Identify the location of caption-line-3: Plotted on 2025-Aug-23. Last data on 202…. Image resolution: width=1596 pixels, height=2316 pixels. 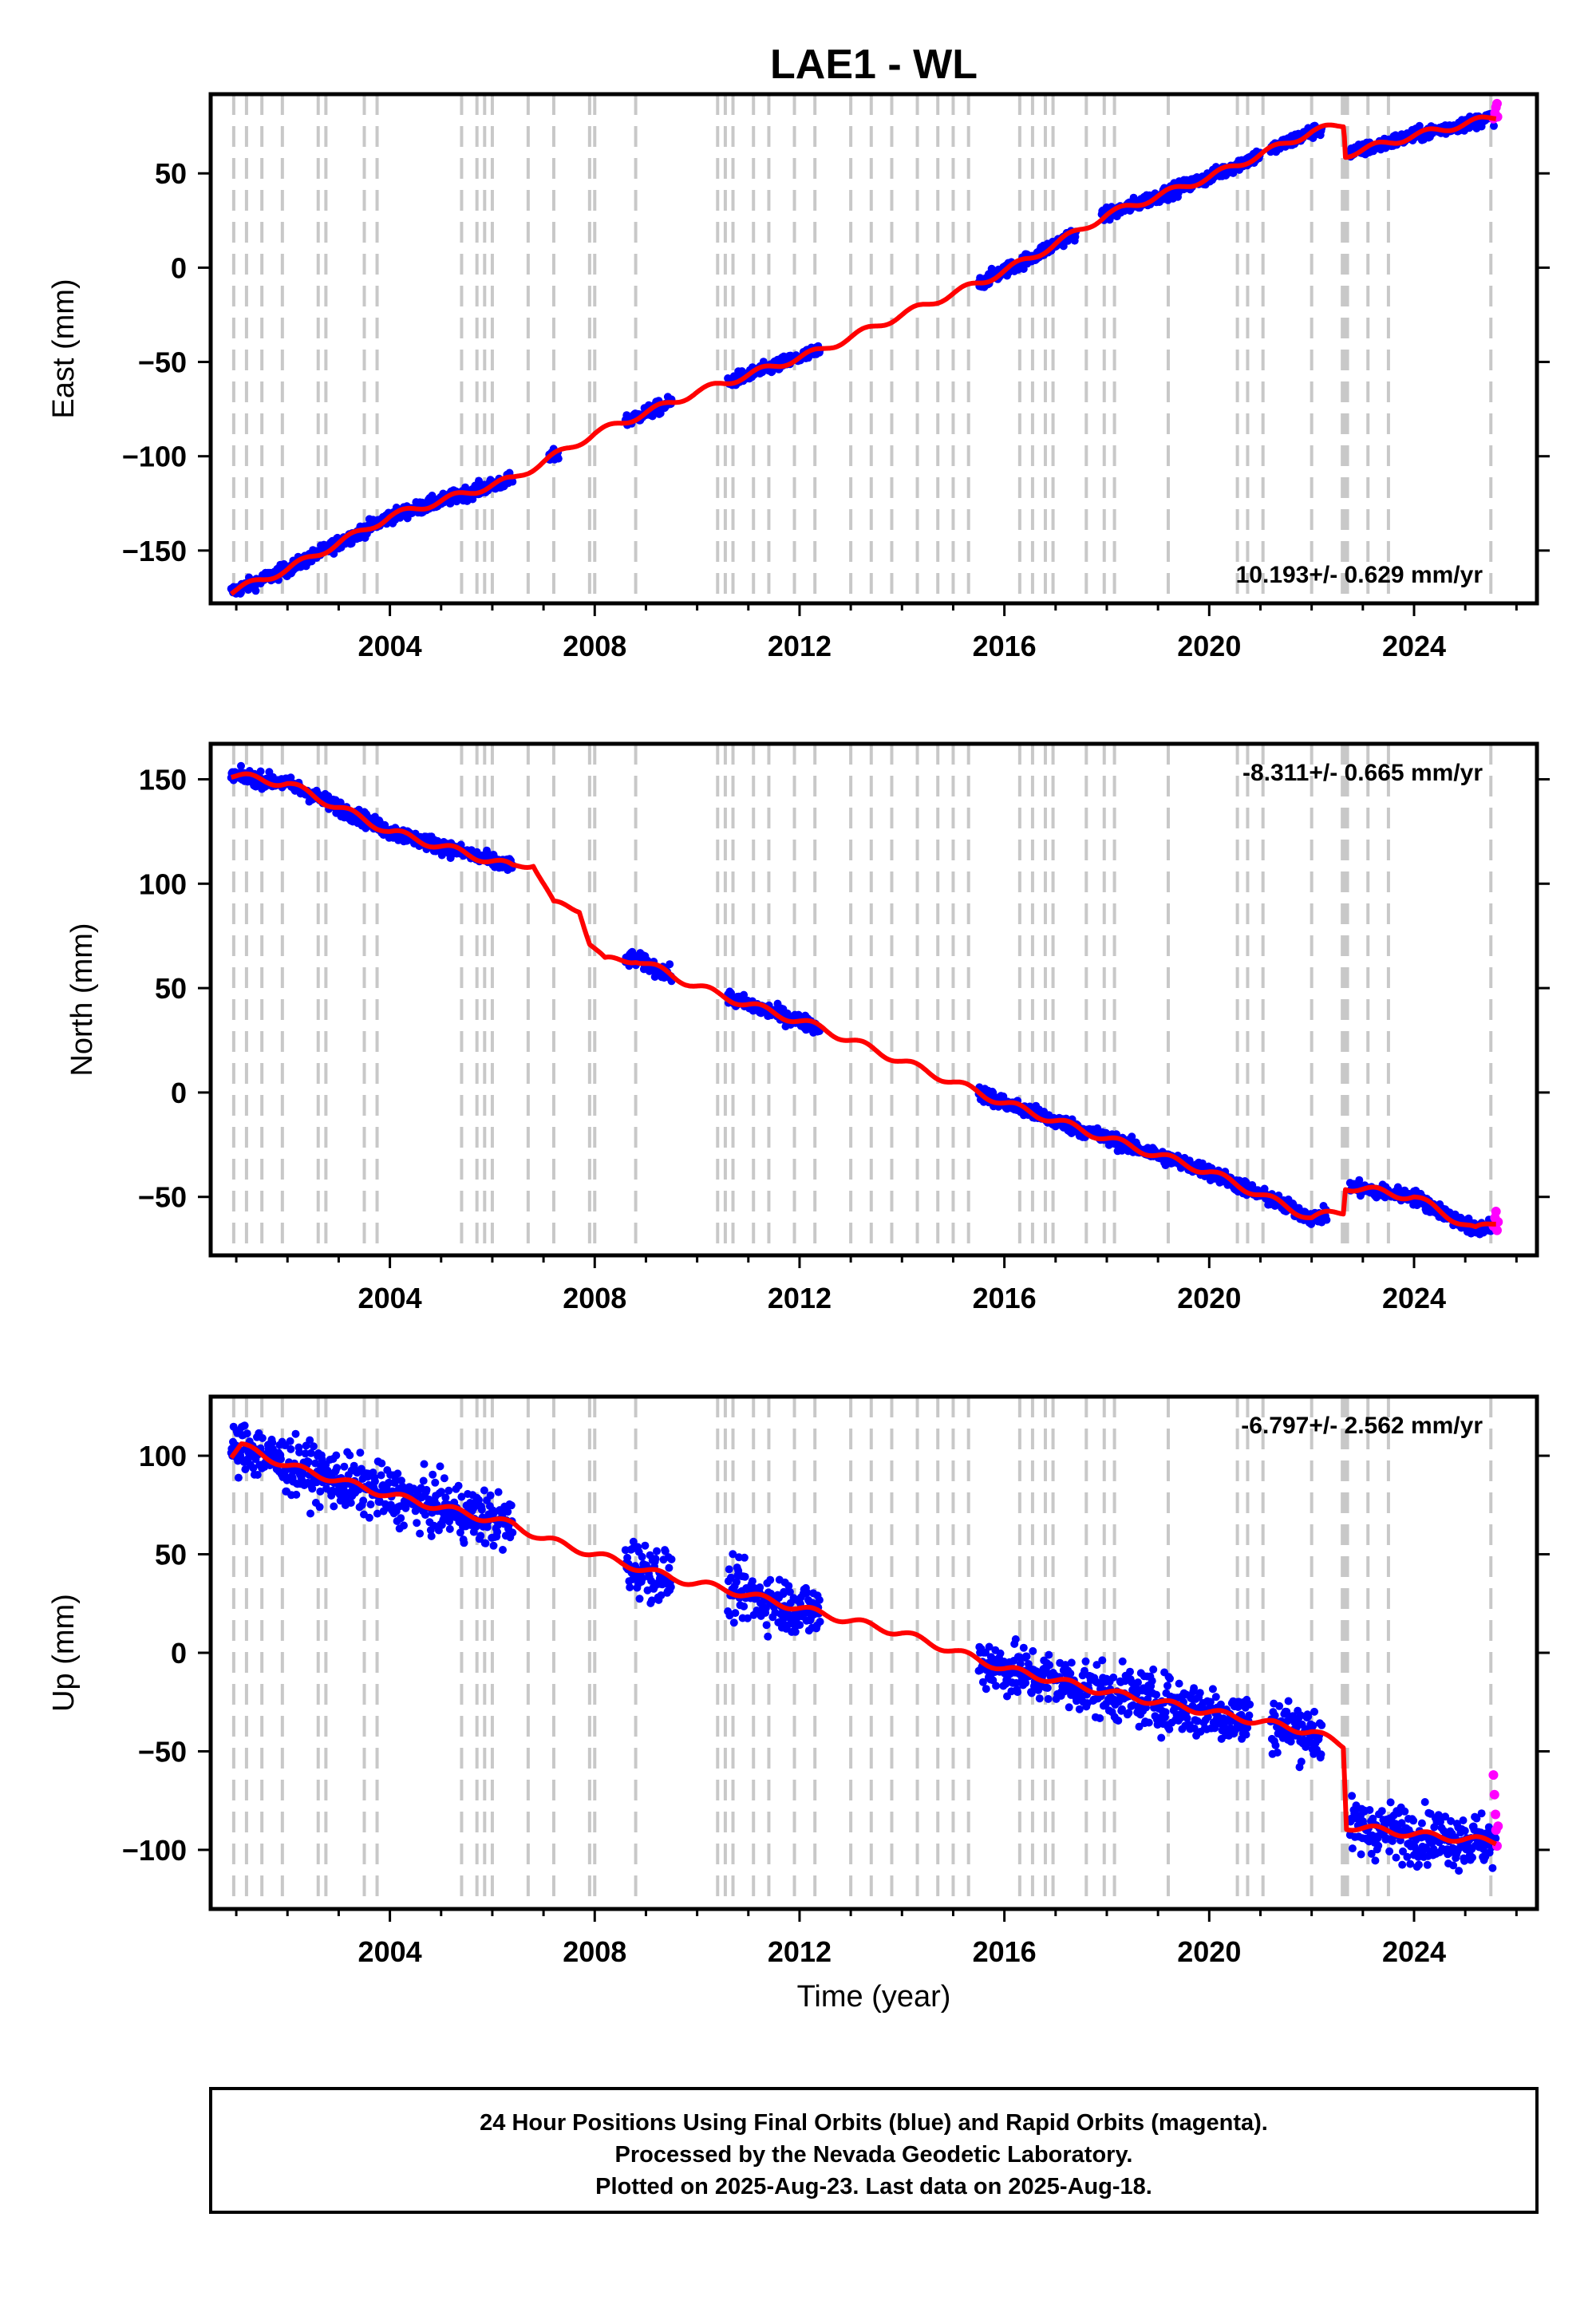
(873, 2186).